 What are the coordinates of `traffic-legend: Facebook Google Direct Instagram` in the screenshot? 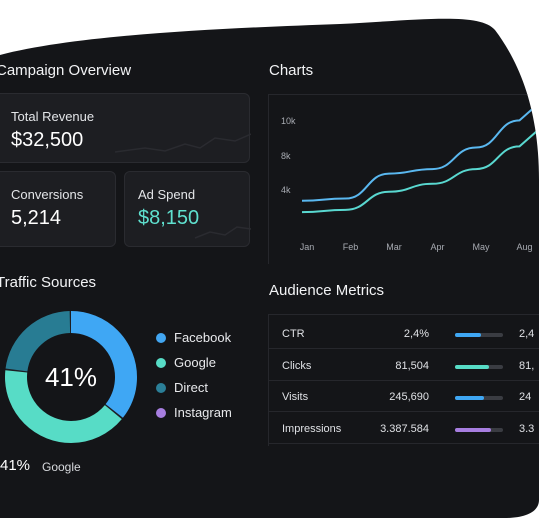 It's located at (194, 375).